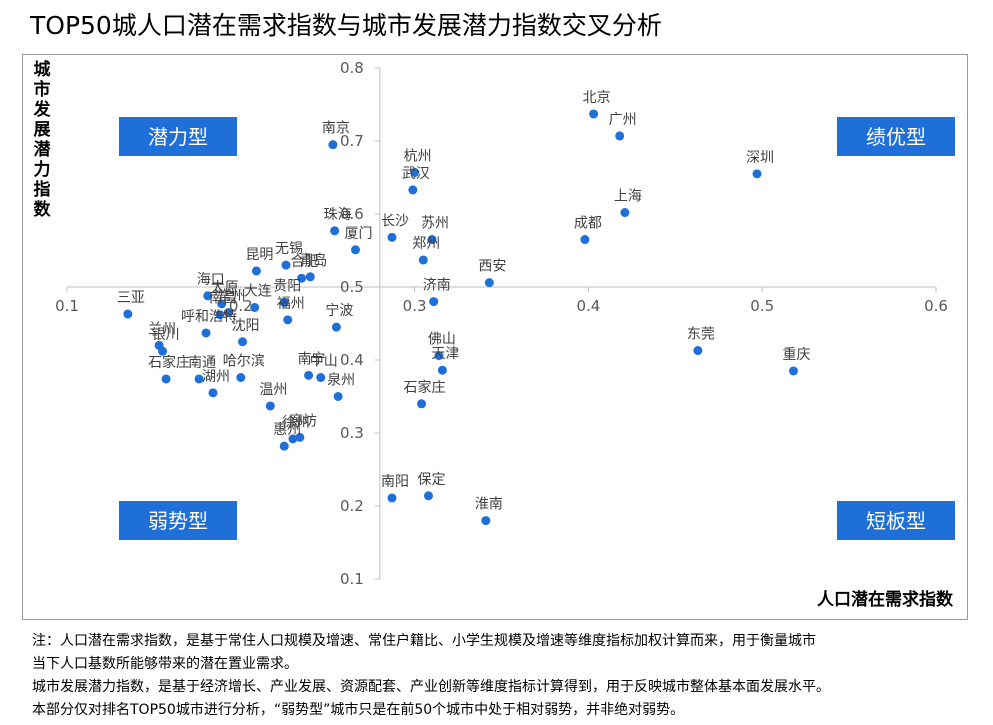 The height and width of the screenshot is (725, 993). What do you see at coordinates (415, 306) in the screenshot?
I see `x-tick-label: 0.3` at bounding box center [415, 306].